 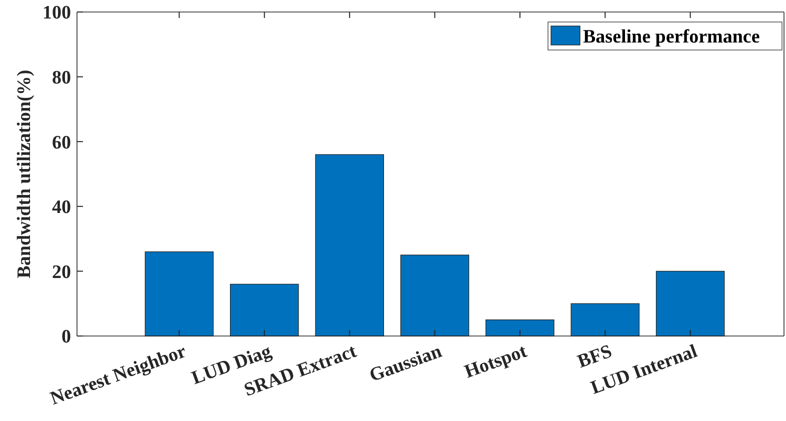 I want to click on x-tick-label: BFS, so click(x=594, y=356).